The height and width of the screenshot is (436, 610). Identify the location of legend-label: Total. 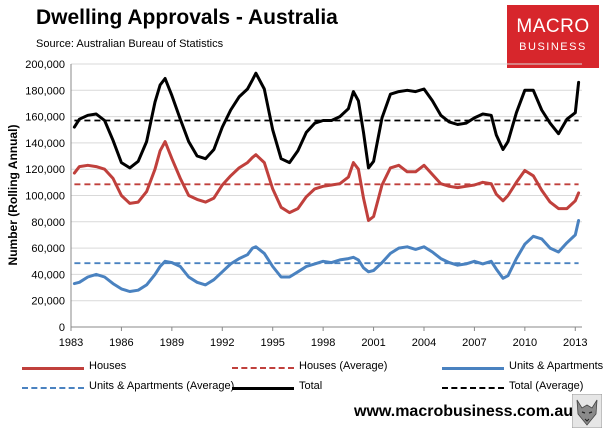
(311, 386).